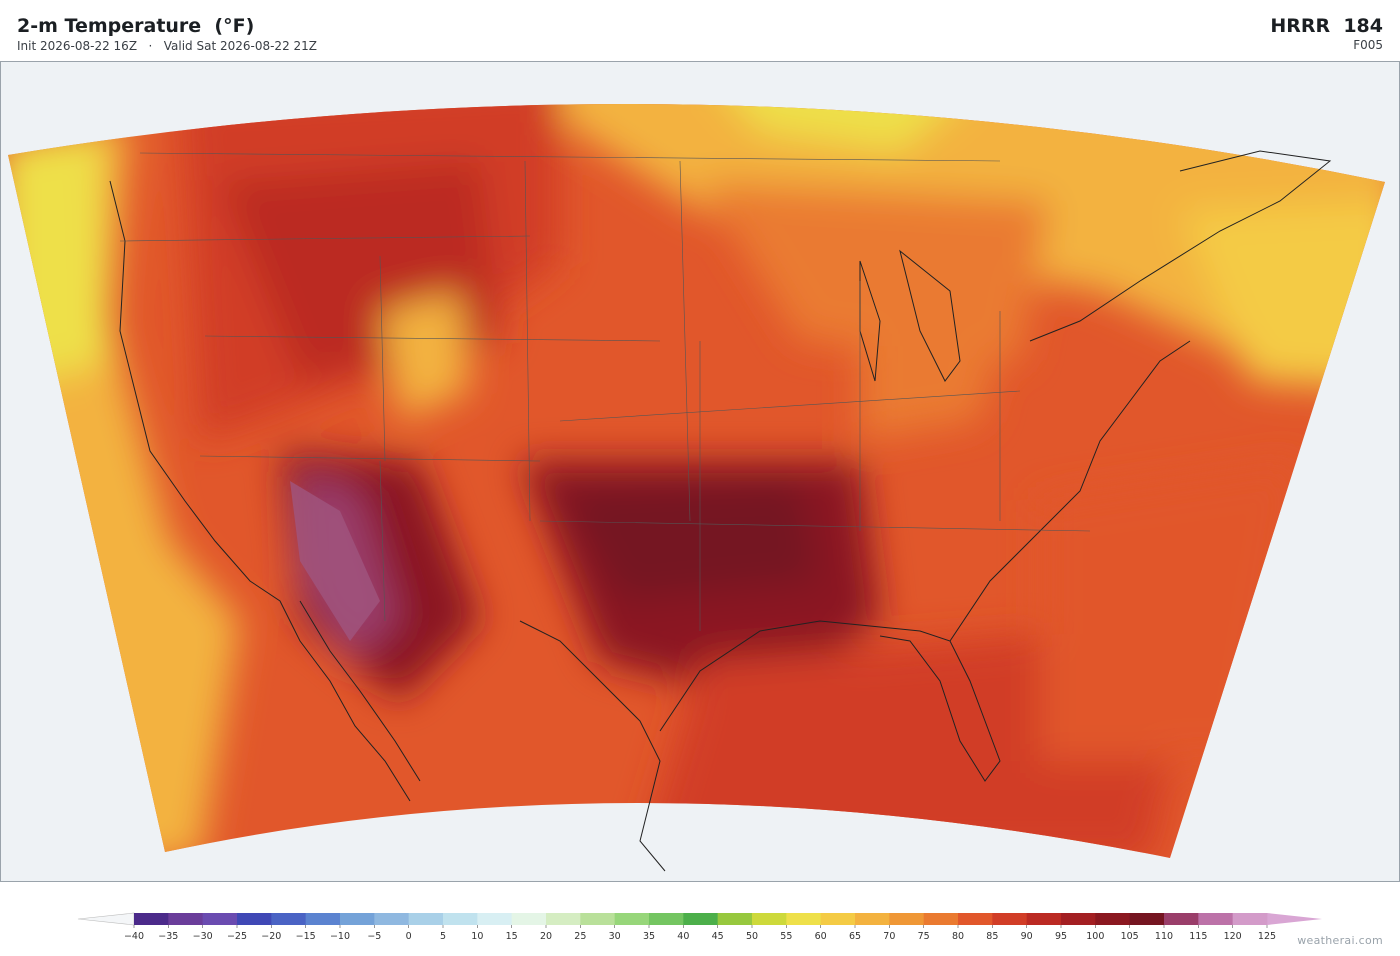  Describe the element at coordinates (1198, 936) in the screenshot. I see `colorbar-tick-label: 115` at that location.